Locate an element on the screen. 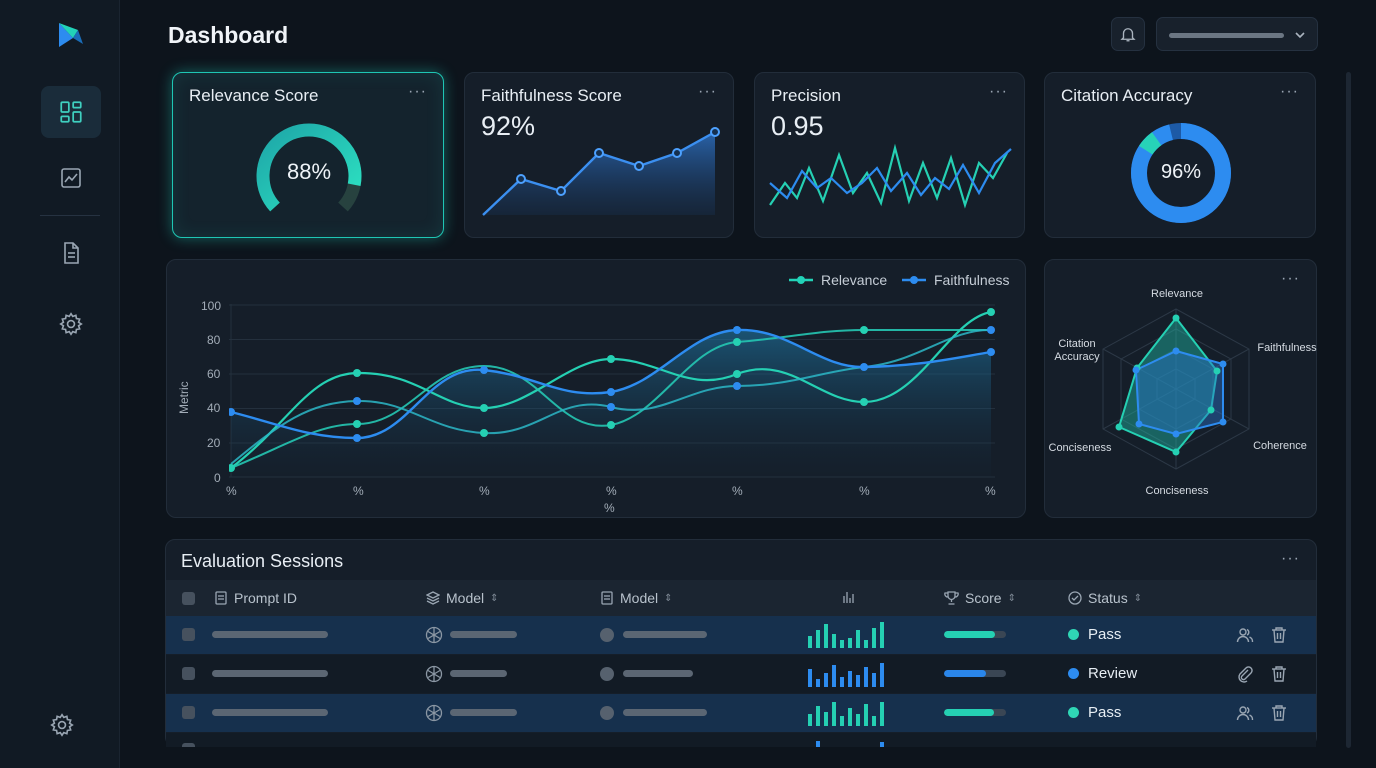 This screenshot has height=768, width=1376. paperclip-icon is located at coordinates (1245, 674).